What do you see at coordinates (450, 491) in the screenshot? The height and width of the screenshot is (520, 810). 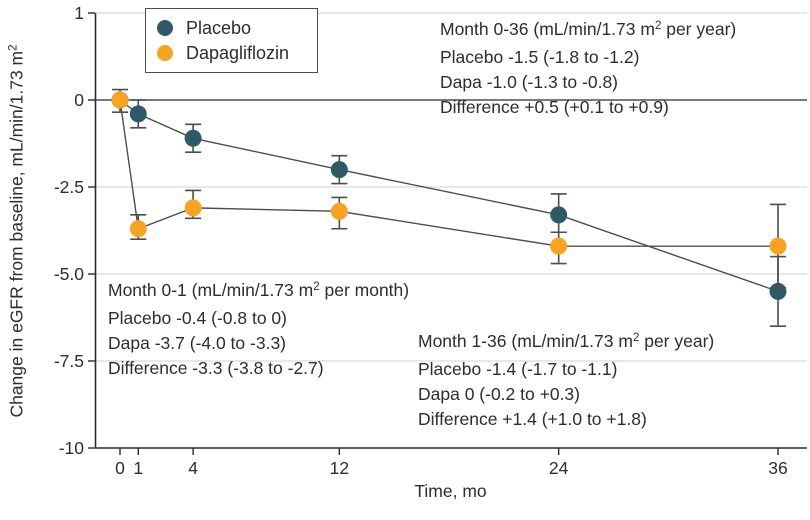 I see `x-axis-title: Time, mo` at bounding box center [450, 491].